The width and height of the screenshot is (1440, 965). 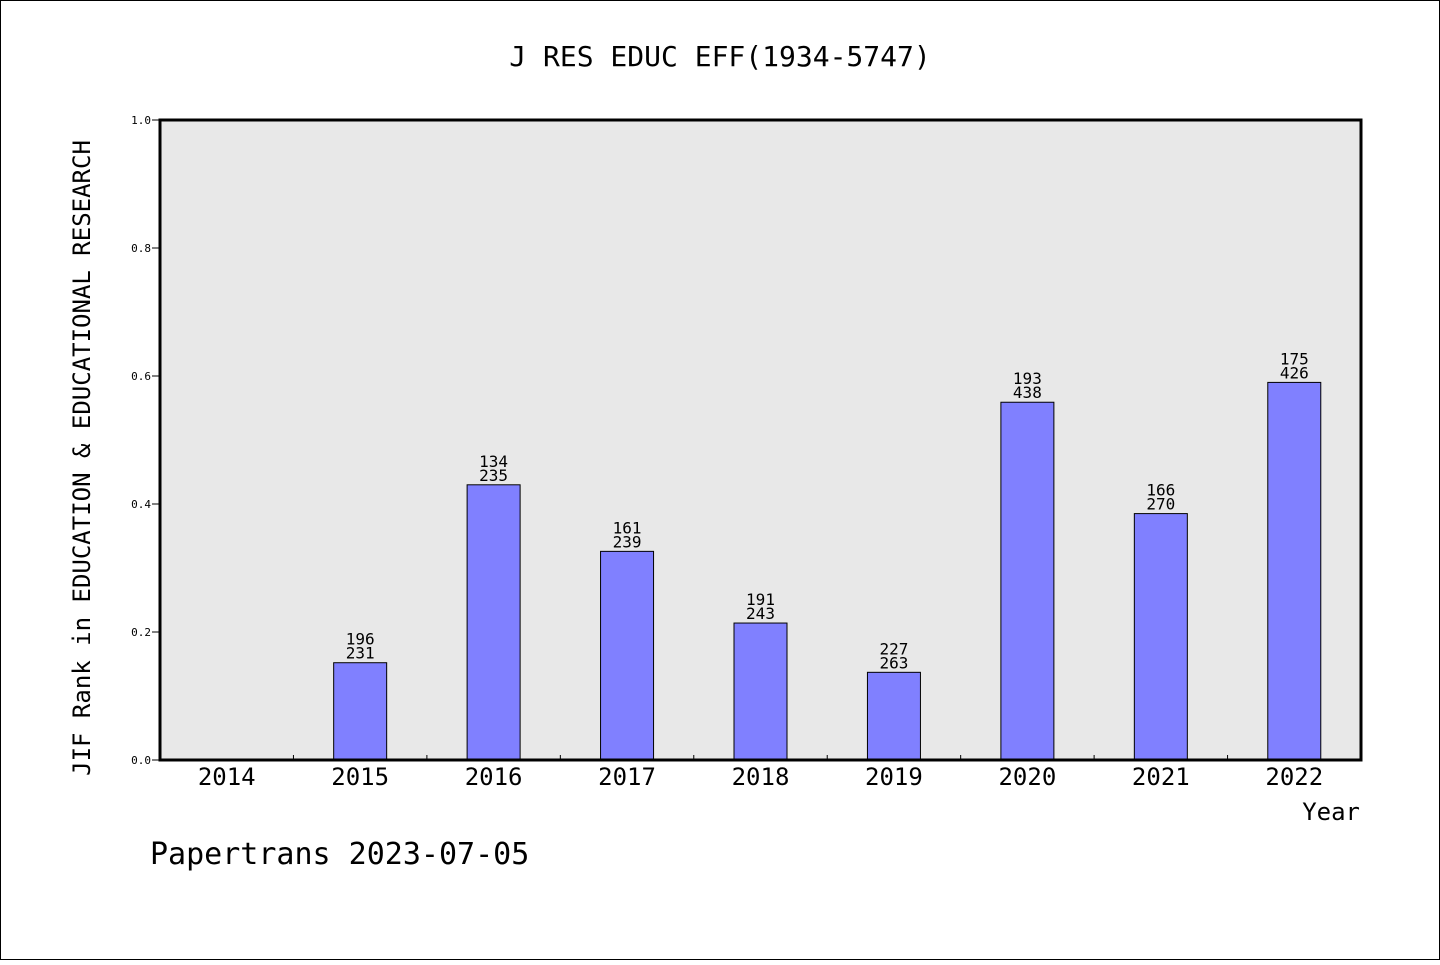 What do you see at coordinates (339, 854) in the screenshot?
I see `footer-credit: Papertrans 2023-07-05` at bounding box center [339, 854].